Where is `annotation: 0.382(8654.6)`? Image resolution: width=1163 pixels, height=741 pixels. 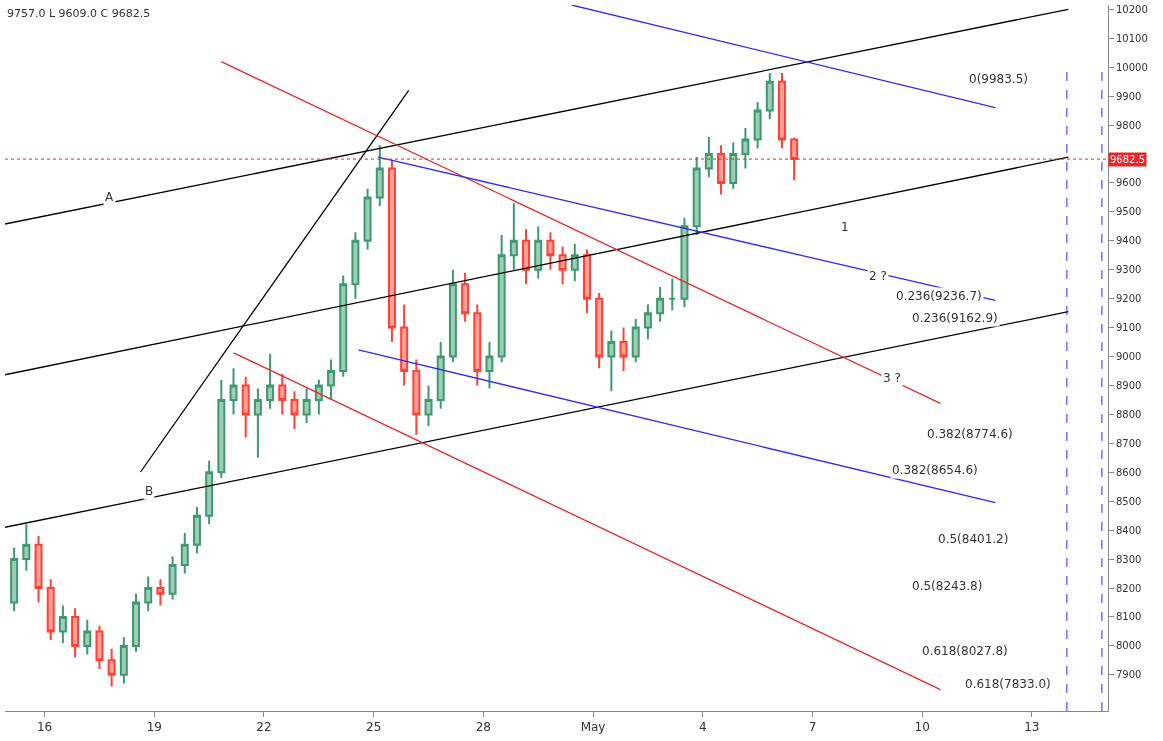 annotation: 0.382(8654.6) is located at coordinates (935, 470).